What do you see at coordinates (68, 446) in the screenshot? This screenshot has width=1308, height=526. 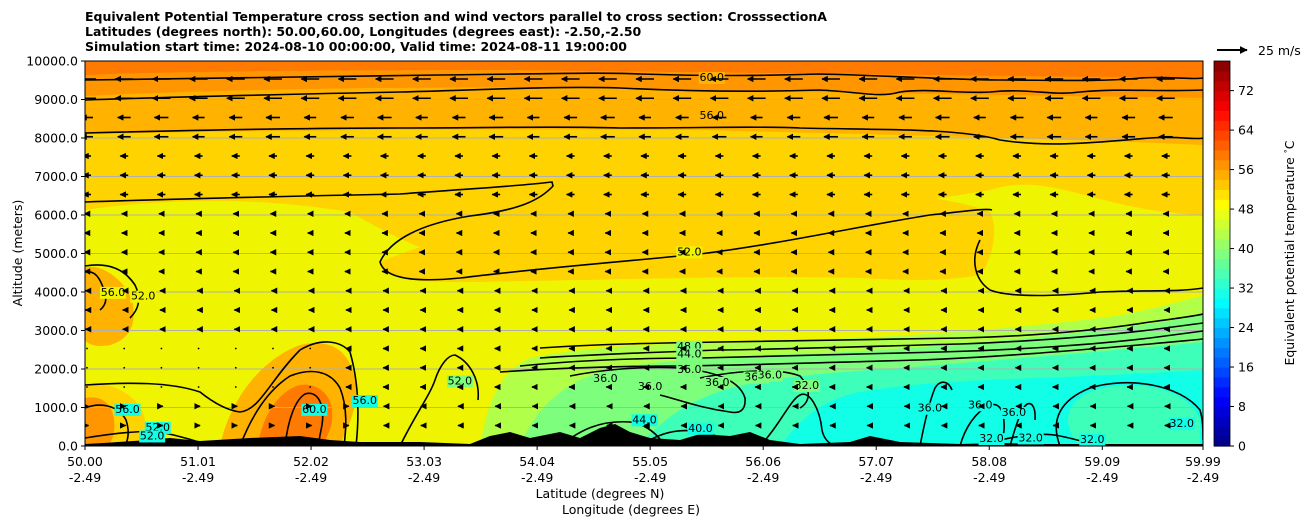 I see `y-tick-label: 0.0` at bounding box center [68, 446].